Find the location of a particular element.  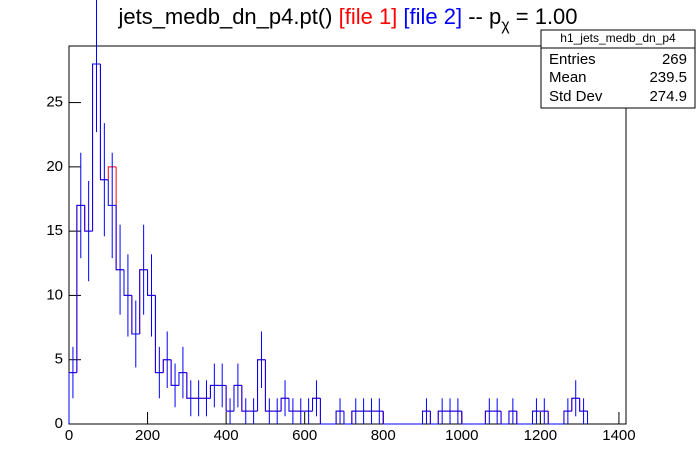

x-tick-label: 400 is located at coordinates (226, 435).